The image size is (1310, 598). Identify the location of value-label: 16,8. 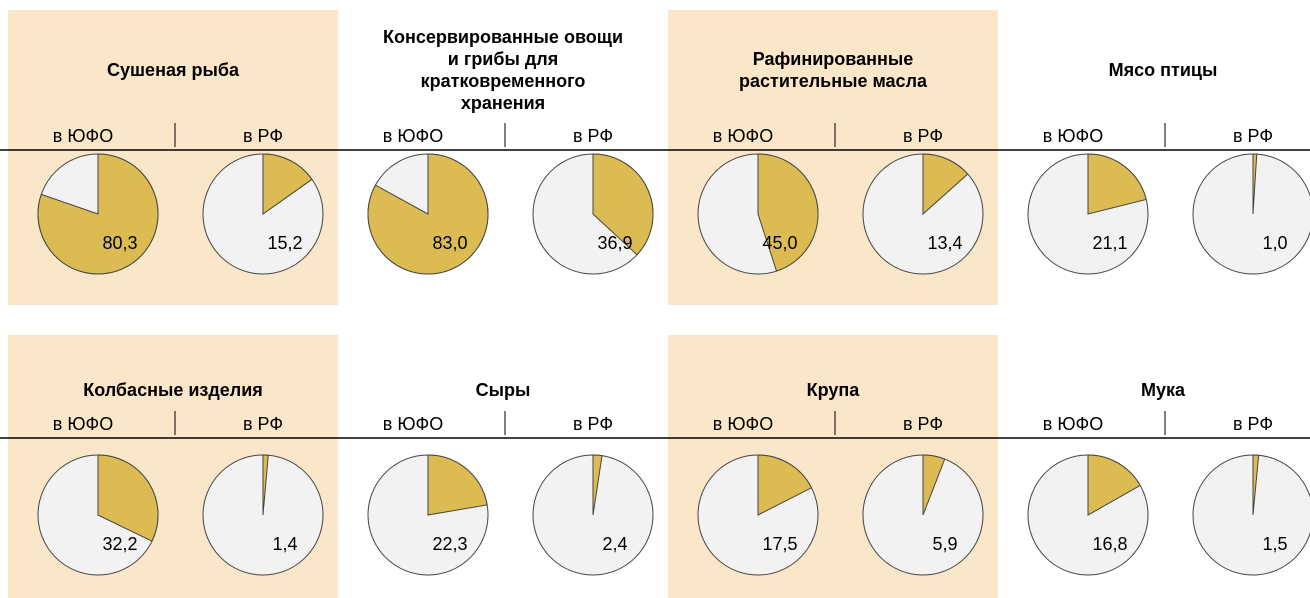
(1109, 544).